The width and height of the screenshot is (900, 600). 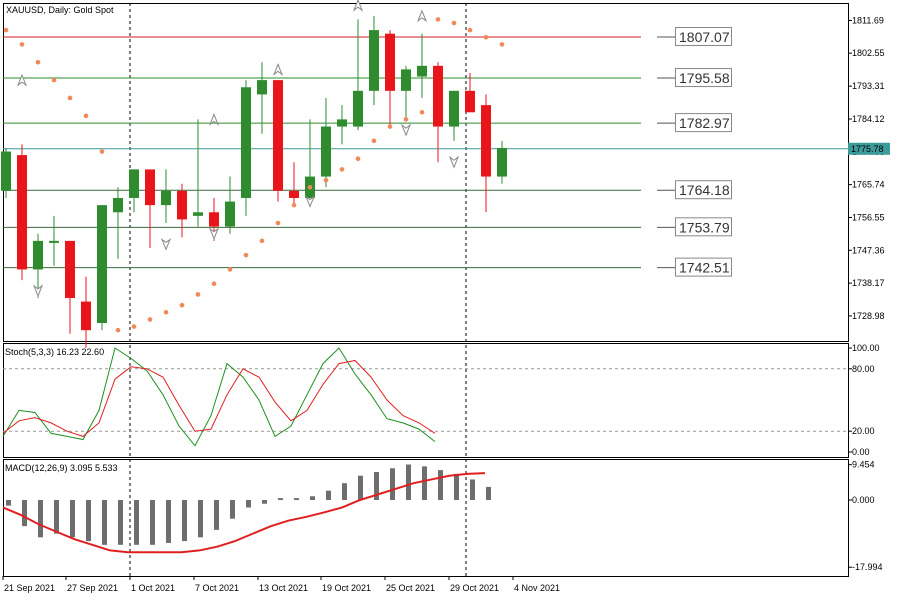 I want to click on stoch-label: Stoch(5,3,3) 16.23 22.60, so click(x=54, y=352).